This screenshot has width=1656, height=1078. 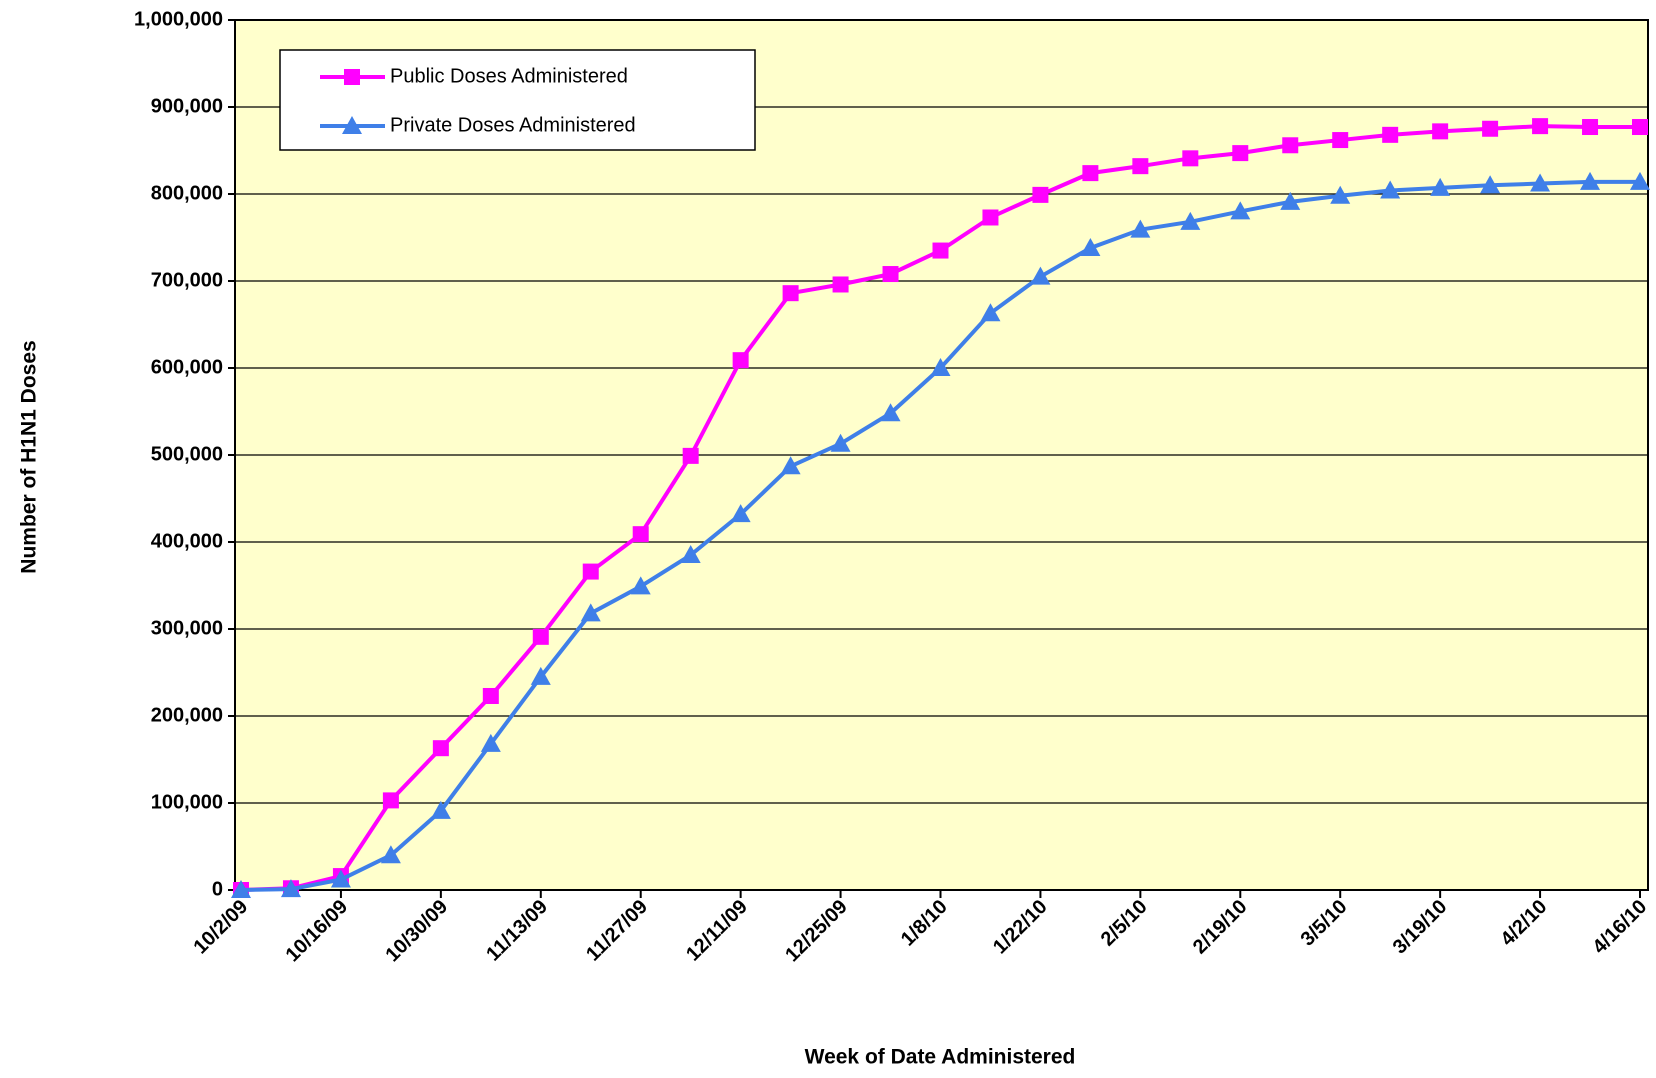 I want to click on y-axis-label: Number of H1N1 Doses, so click(x=29, y=456).